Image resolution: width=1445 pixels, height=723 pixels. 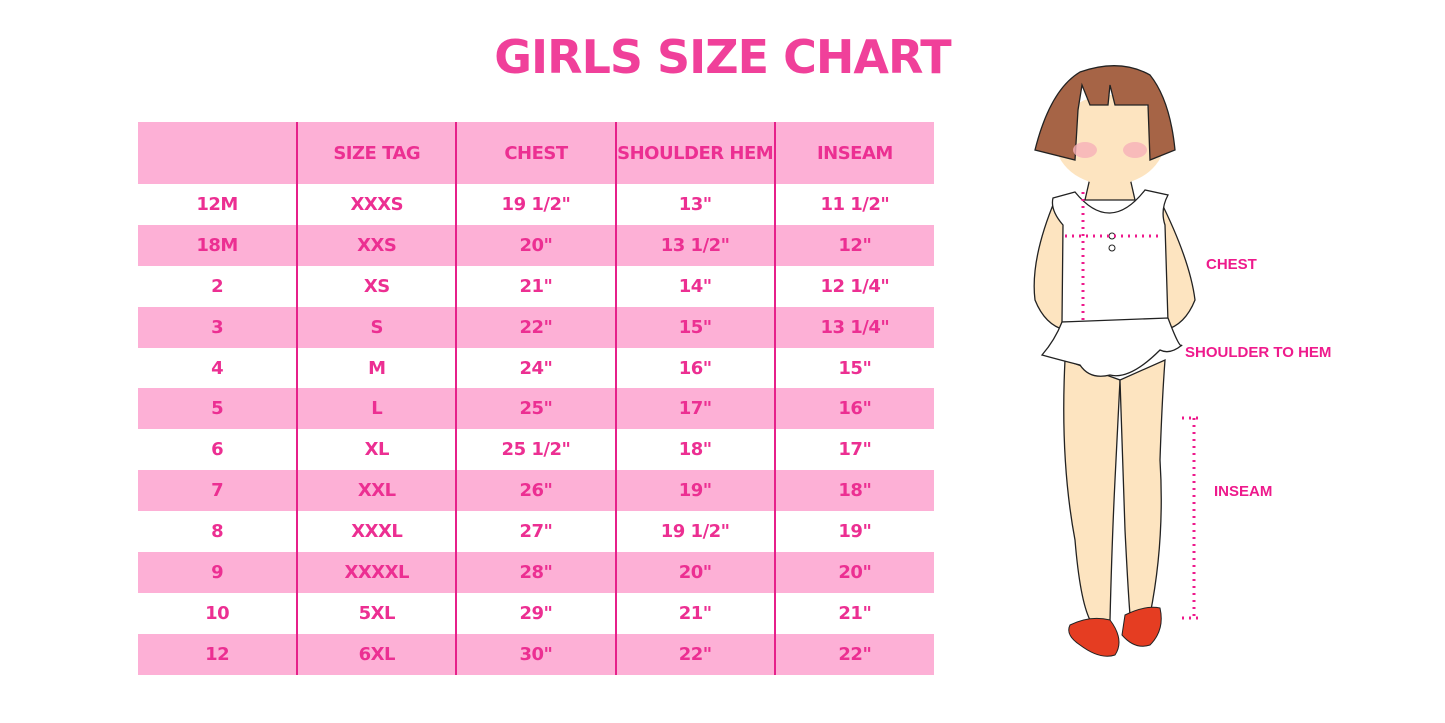 I want to click on table-cell: 28", so click(x=535, y=572).